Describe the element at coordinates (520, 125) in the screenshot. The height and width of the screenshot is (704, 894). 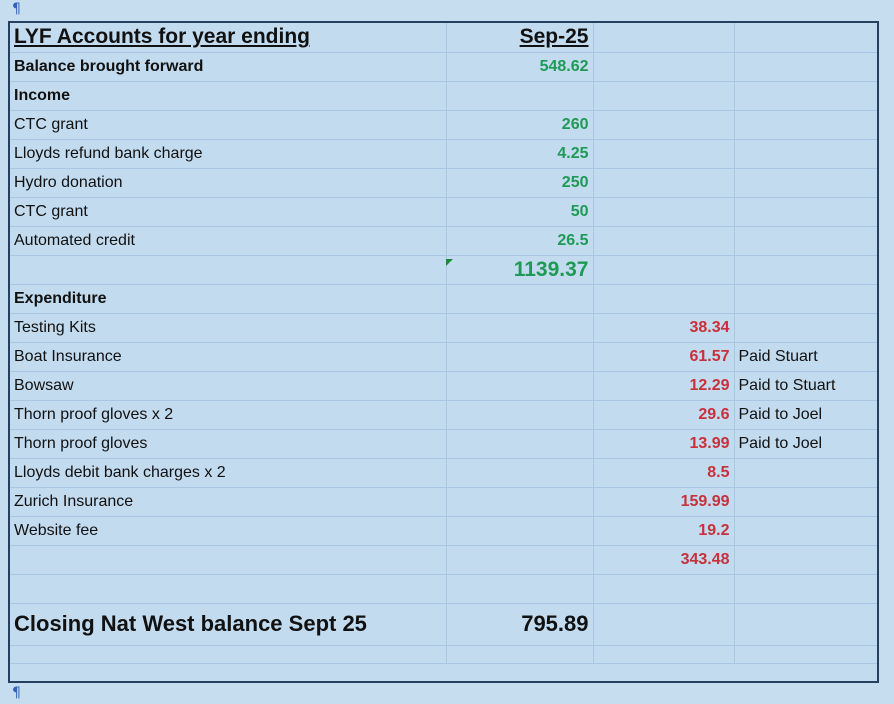
I see `income-value: 260` at that location.